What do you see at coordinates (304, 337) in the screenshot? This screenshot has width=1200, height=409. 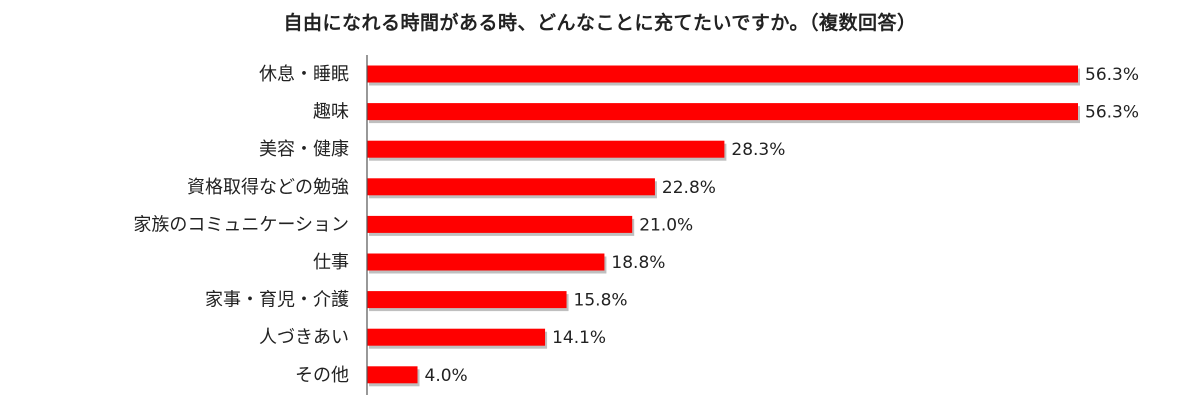 I see `category-label: 人づきあい` at bounding box center [304, 337].